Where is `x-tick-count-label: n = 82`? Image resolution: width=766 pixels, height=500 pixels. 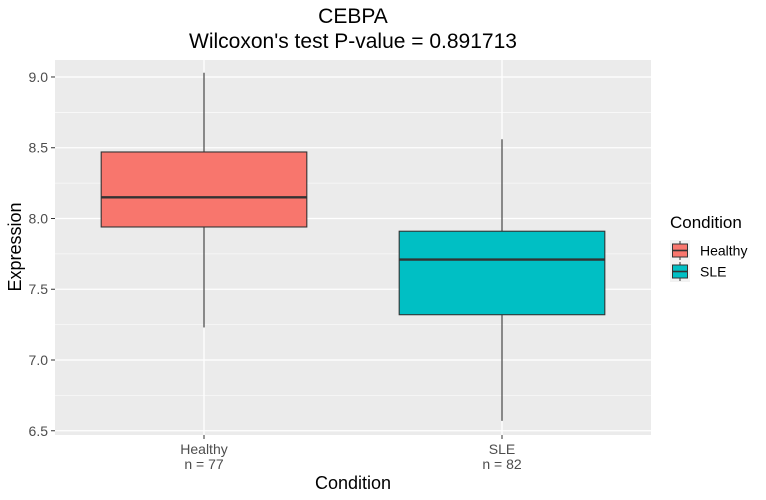
x-tick-count-label: n = 82 is located at coordinates (502, 464).